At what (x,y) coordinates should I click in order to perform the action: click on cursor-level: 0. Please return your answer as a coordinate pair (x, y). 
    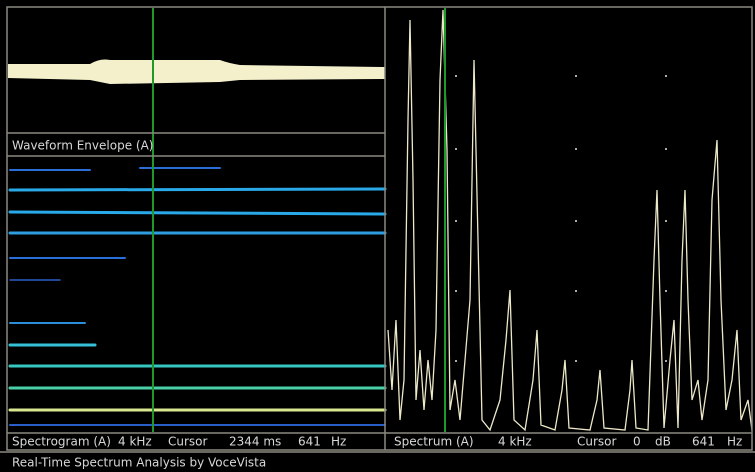
    Looking at the image, I should click on (637, 442).